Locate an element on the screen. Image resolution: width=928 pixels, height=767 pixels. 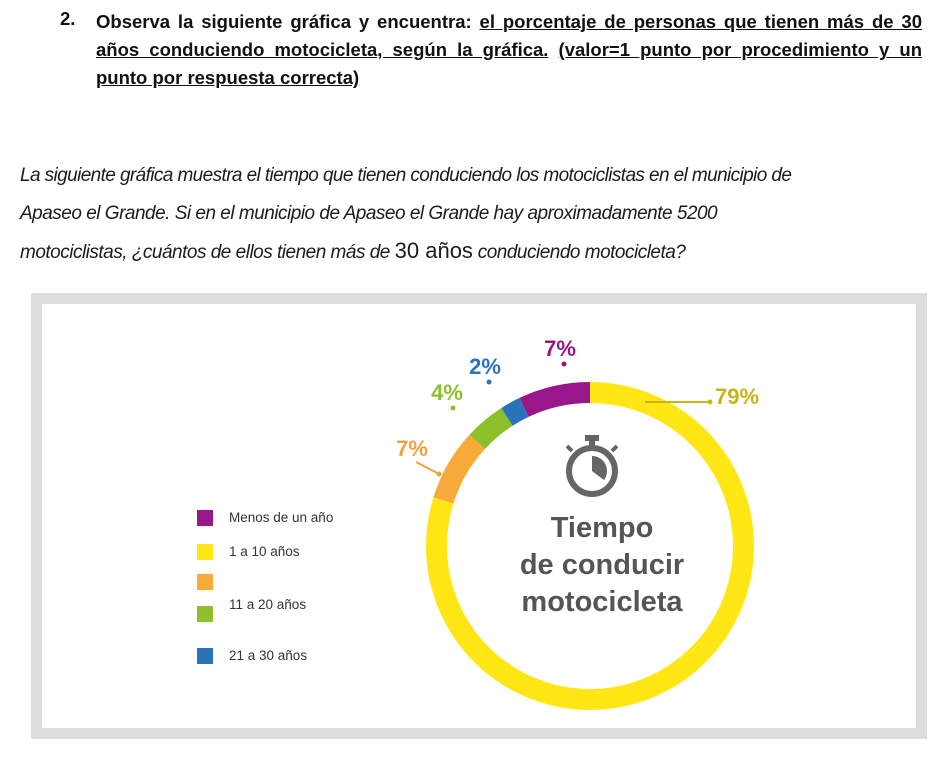
chart-title: Tiempo de conducir motocicleta is located at coordinates (602, 565).